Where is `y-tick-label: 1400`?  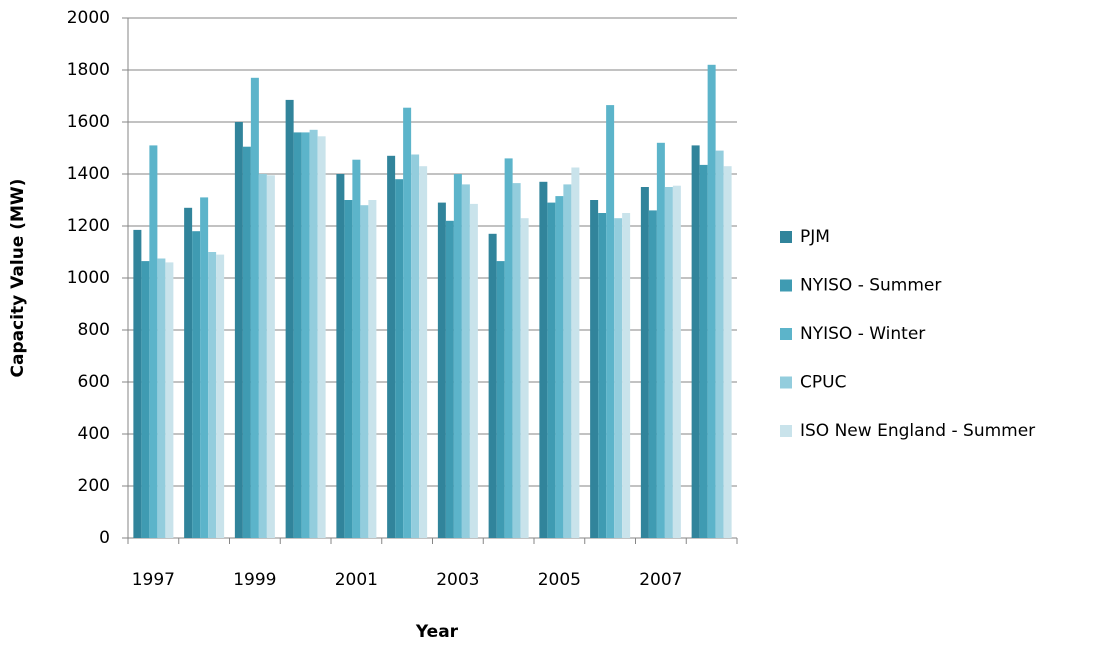 y-tick-label: 1400 is located at coordinates (88, 174).